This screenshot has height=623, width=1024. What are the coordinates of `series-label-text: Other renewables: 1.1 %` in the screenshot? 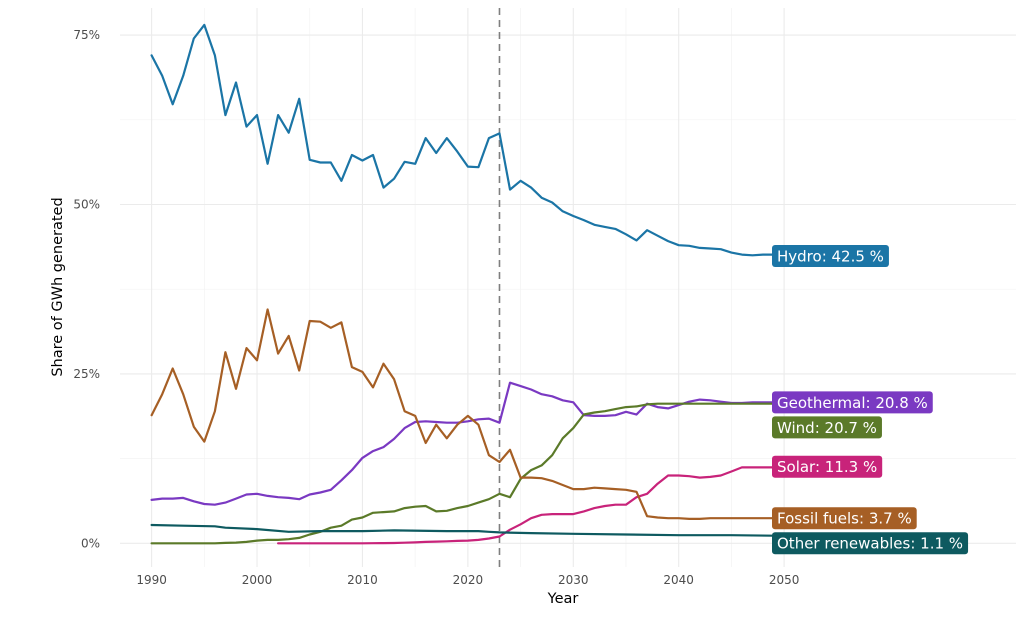 It's located at (870, 544).